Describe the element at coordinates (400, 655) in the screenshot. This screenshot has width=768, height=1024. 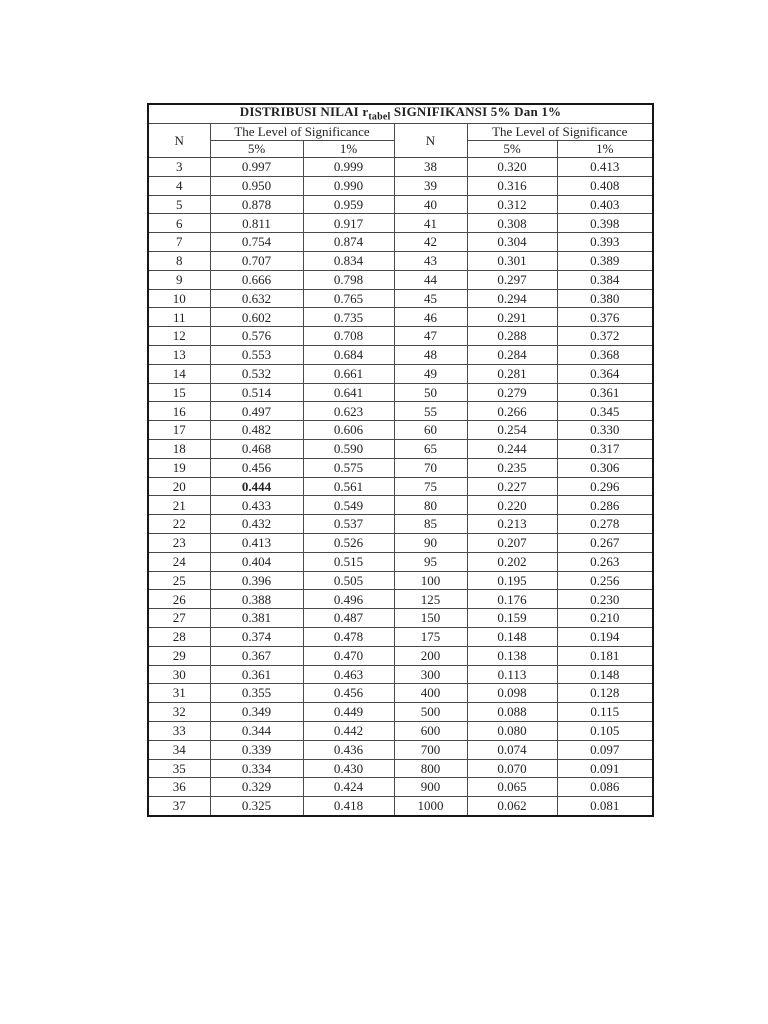
I see `table-row: 29 0.367 0.470 200 0.138 0.181` at that location.